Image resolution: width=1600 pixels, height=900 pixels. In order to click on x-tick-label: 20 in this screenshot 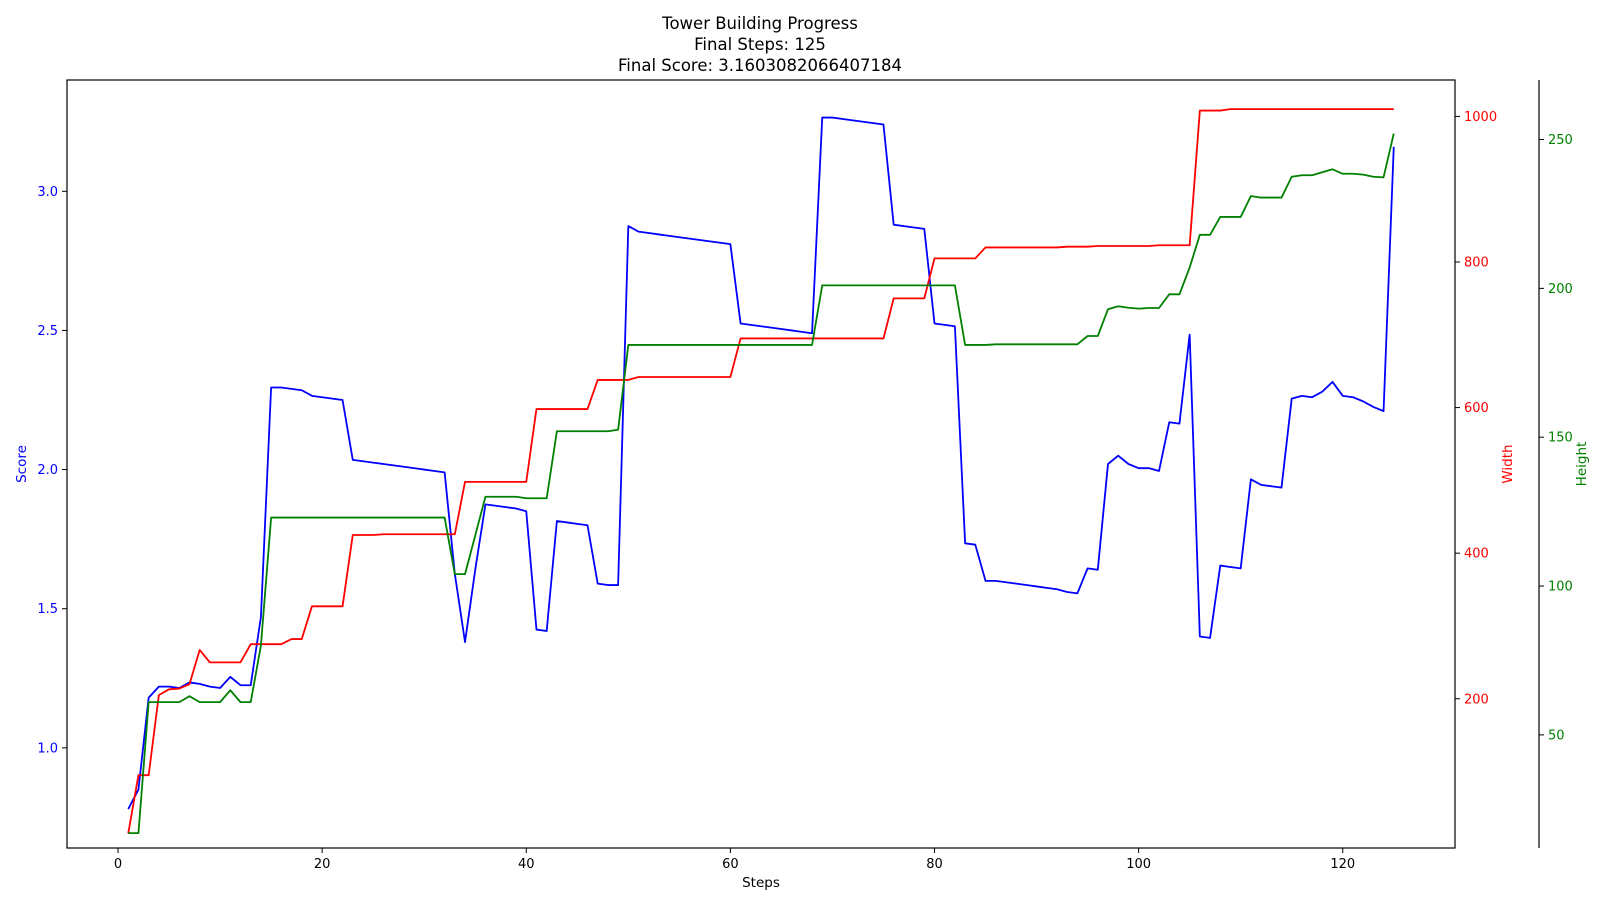, I will do `click(322, 864)`.